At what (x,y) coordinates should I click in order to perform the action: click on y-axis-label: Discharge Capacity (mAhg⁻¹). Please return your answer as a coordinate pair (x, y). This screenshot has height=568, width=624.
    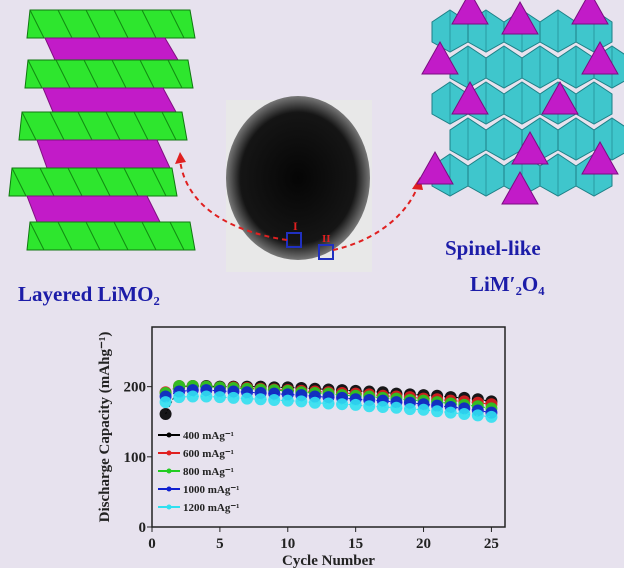
    Looking at the image, I should click on (105, 427).